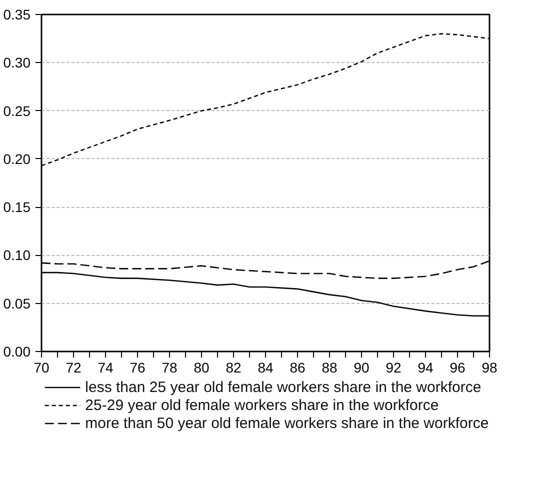 This screenshot has width=556, height=479. I want to click on x-tick-label: 82, so click(234, 368).